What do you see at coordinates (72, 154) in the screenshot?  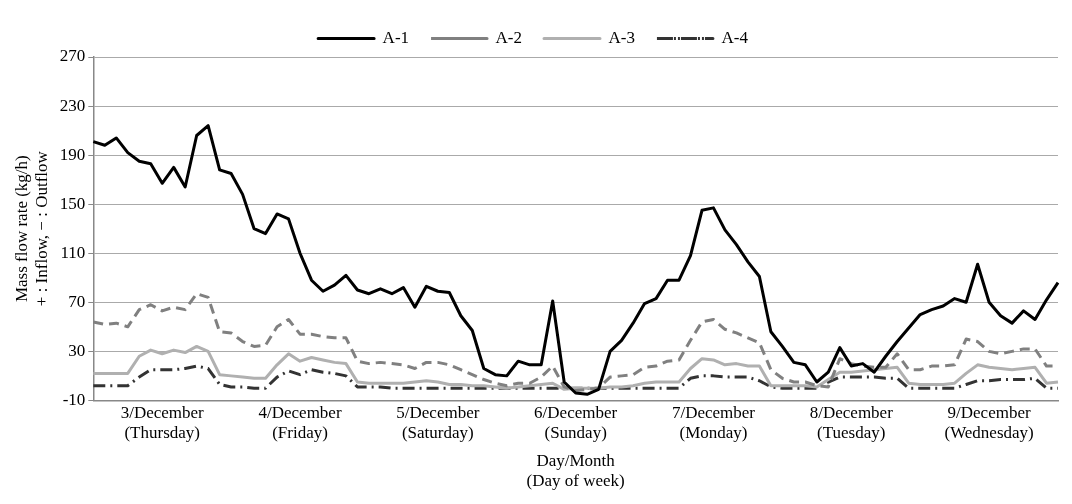 I see `y-tick-label: 190` at bounding box center [72, 154].